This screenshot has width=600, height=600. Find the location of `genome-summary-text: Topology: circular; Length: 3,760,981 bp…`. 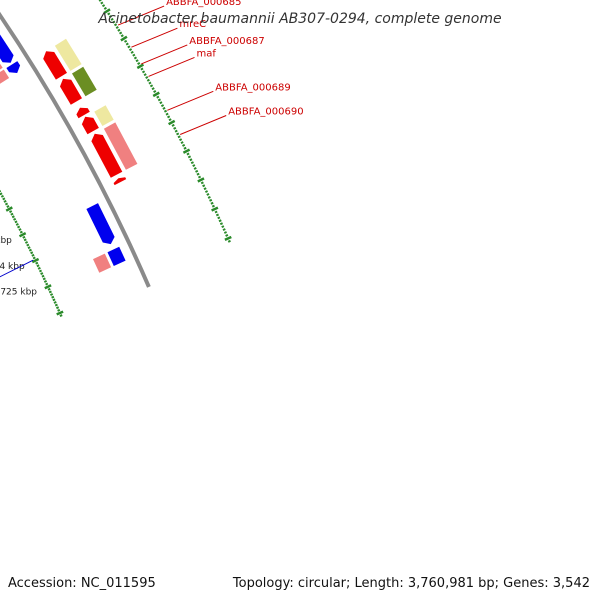

genome-summary-text: Topology: circular; Length: 3,760,981 bp… is located at coordinates (411, 583).